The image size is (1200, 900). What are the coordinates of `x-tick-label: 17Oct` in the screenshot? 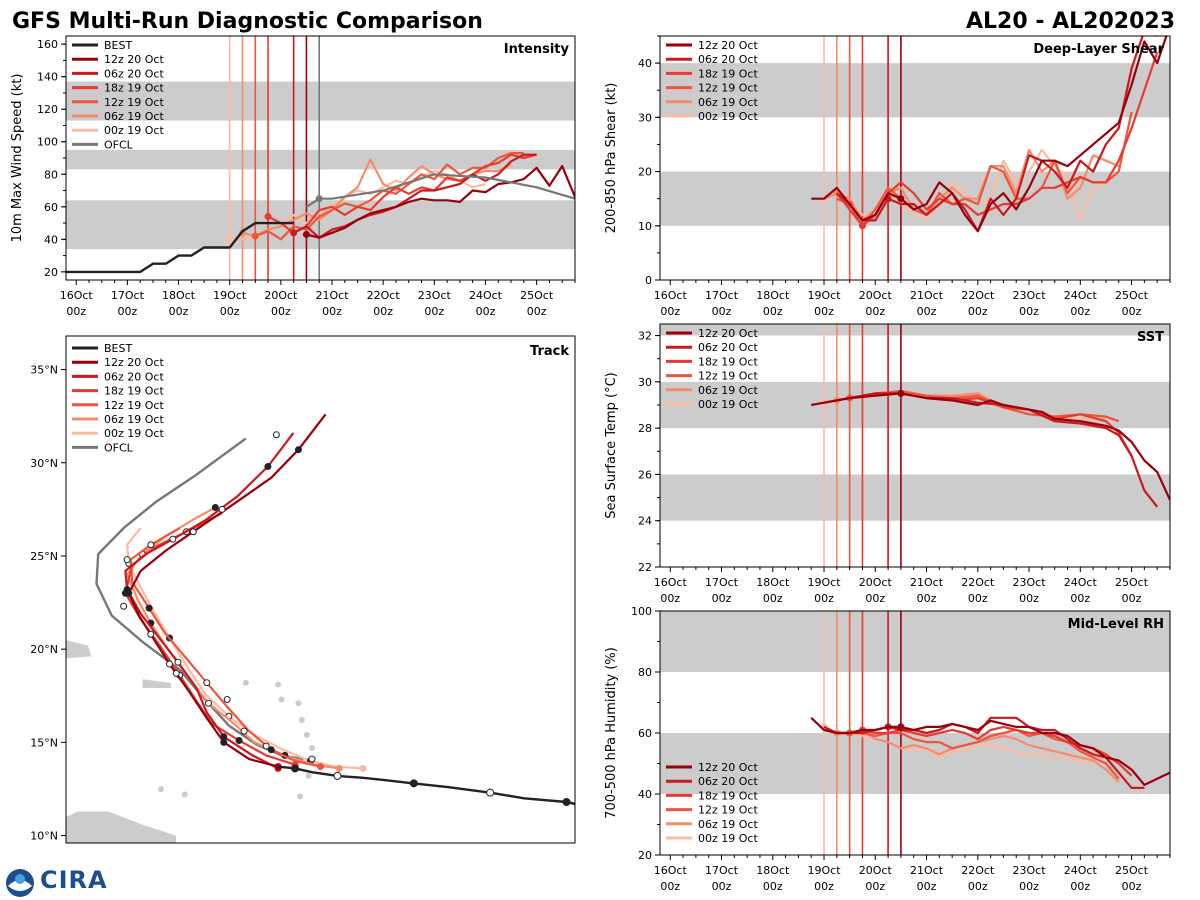 It's located at (128, 295).